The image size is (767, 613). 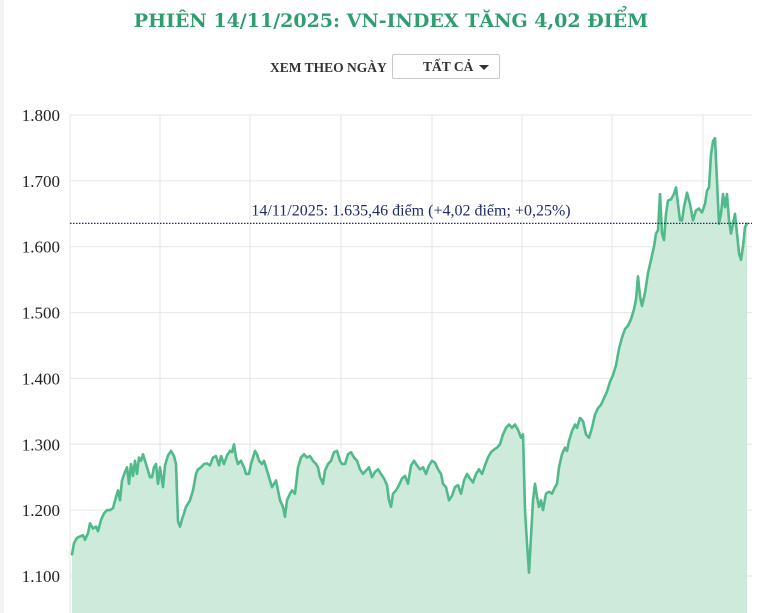 I want to click on y-tick-label: 1.500, so click(x=41, y=313).